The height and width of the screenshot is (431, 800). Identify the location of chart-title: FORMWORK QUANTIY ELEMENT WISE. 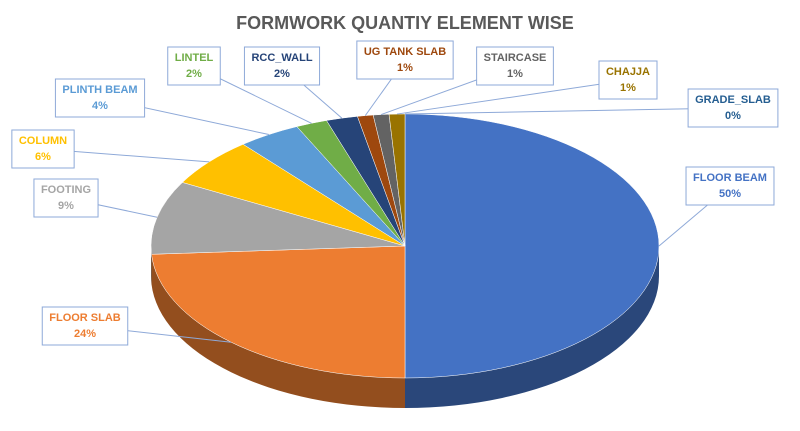
(405, 23).